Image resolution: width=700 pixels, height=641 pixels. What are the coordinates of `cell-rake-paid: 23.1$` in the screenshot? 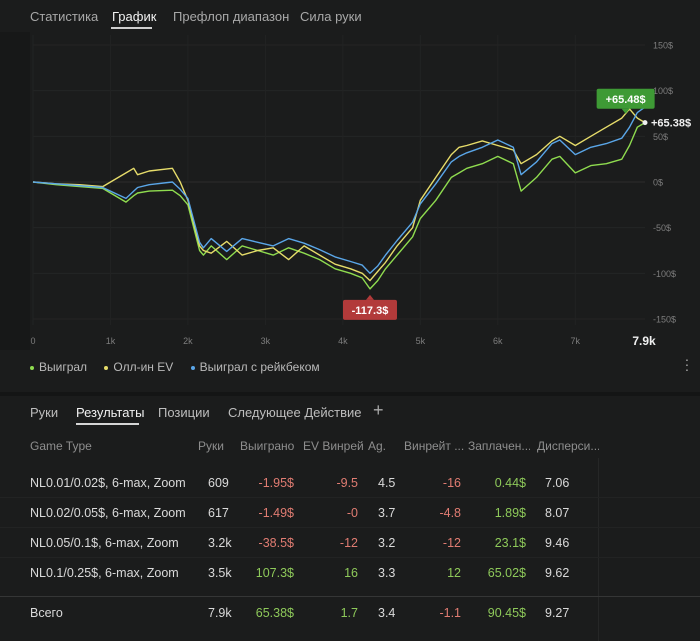 It's located at (510, 543).